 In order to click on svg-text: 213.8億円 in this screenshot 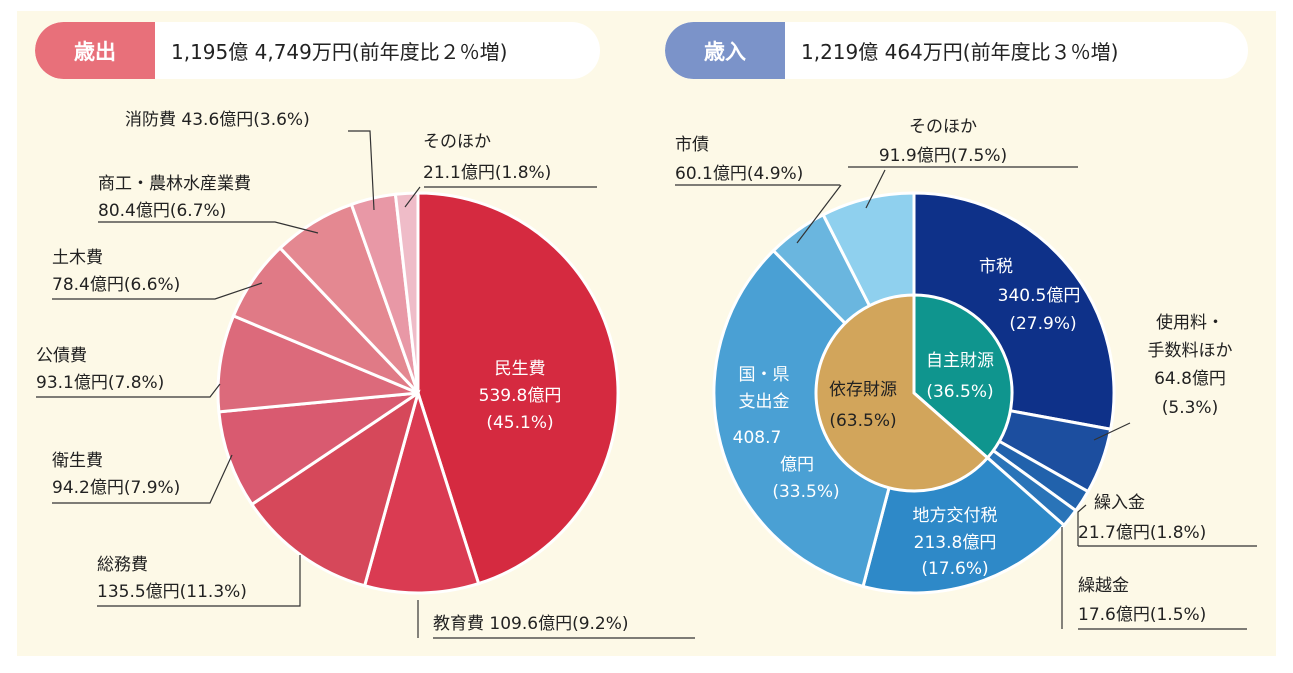, I will do `click(955, 543)`.